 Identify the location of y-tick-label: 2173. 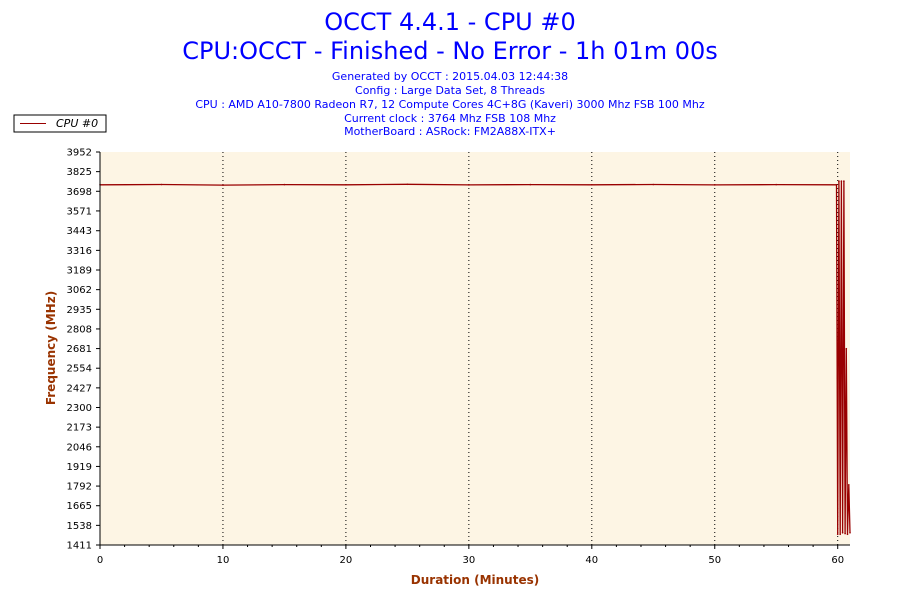
(79, 428).